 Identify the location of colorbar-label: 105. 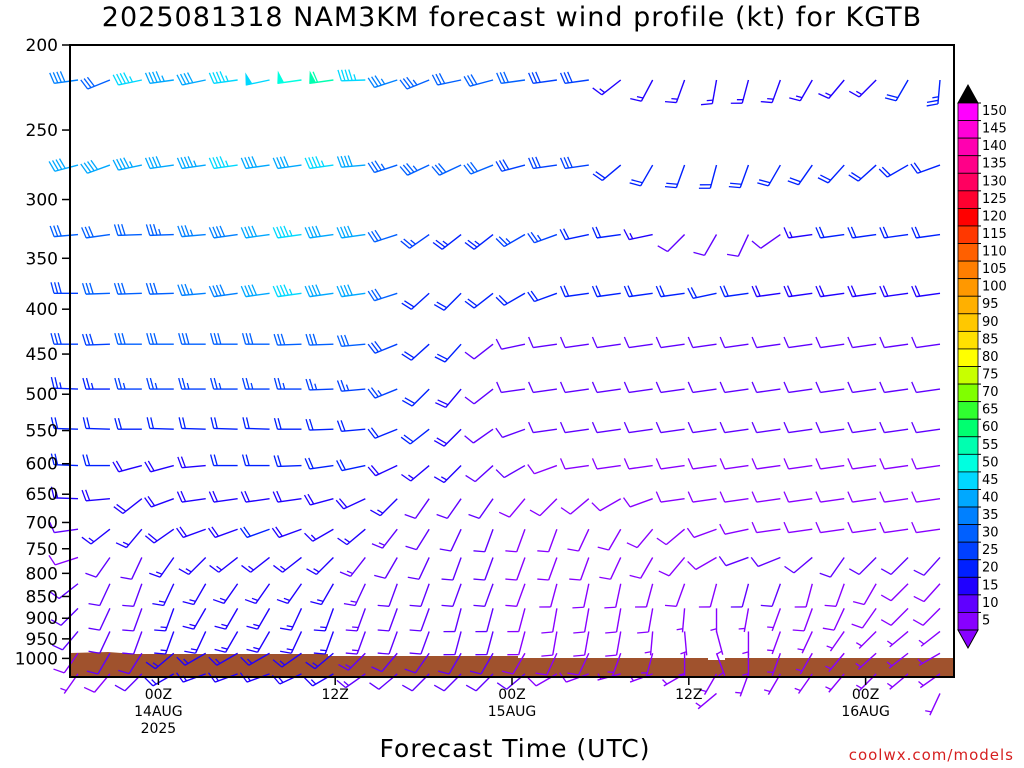
(994, 269).